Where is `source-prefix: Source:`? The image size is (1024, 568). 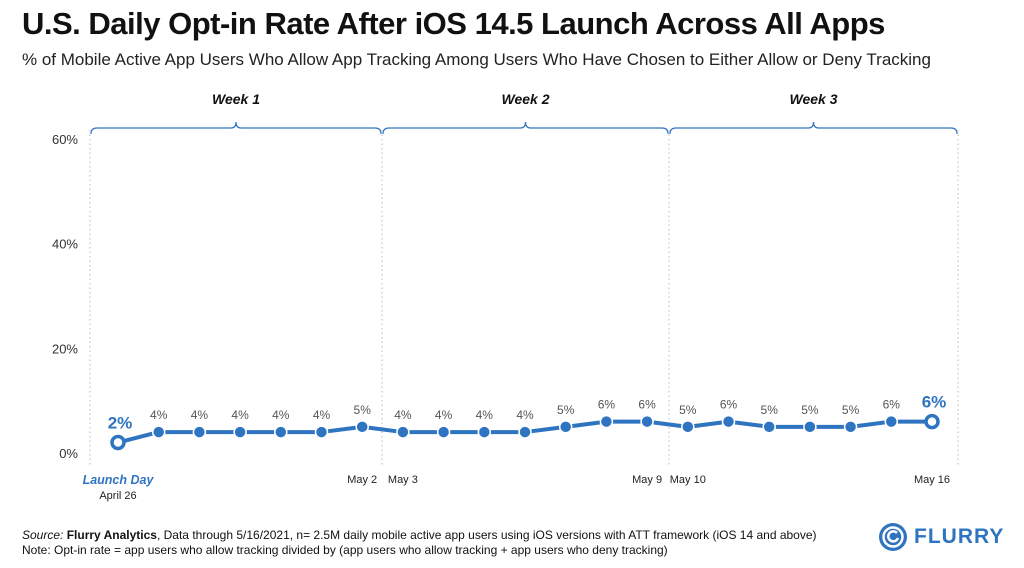 source-prefix: Source: is located at coordinates (44, 535).